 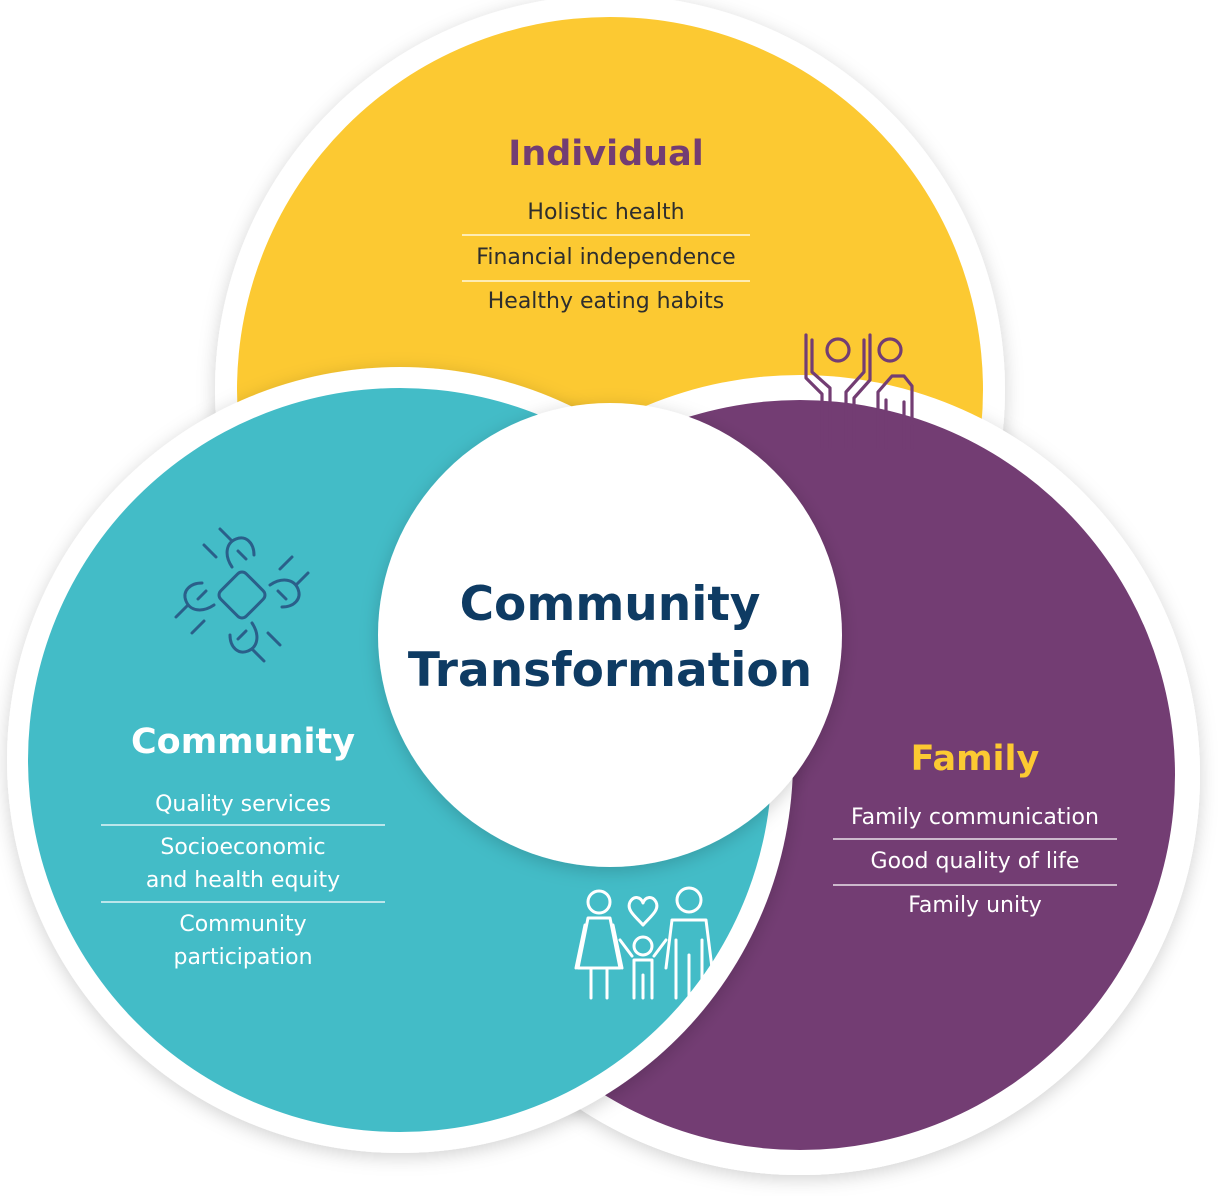 What do you see at coordinates (975, 905) in the screenshot?
I see `family-item-3: Family unity` at bounding box center [975, 905].